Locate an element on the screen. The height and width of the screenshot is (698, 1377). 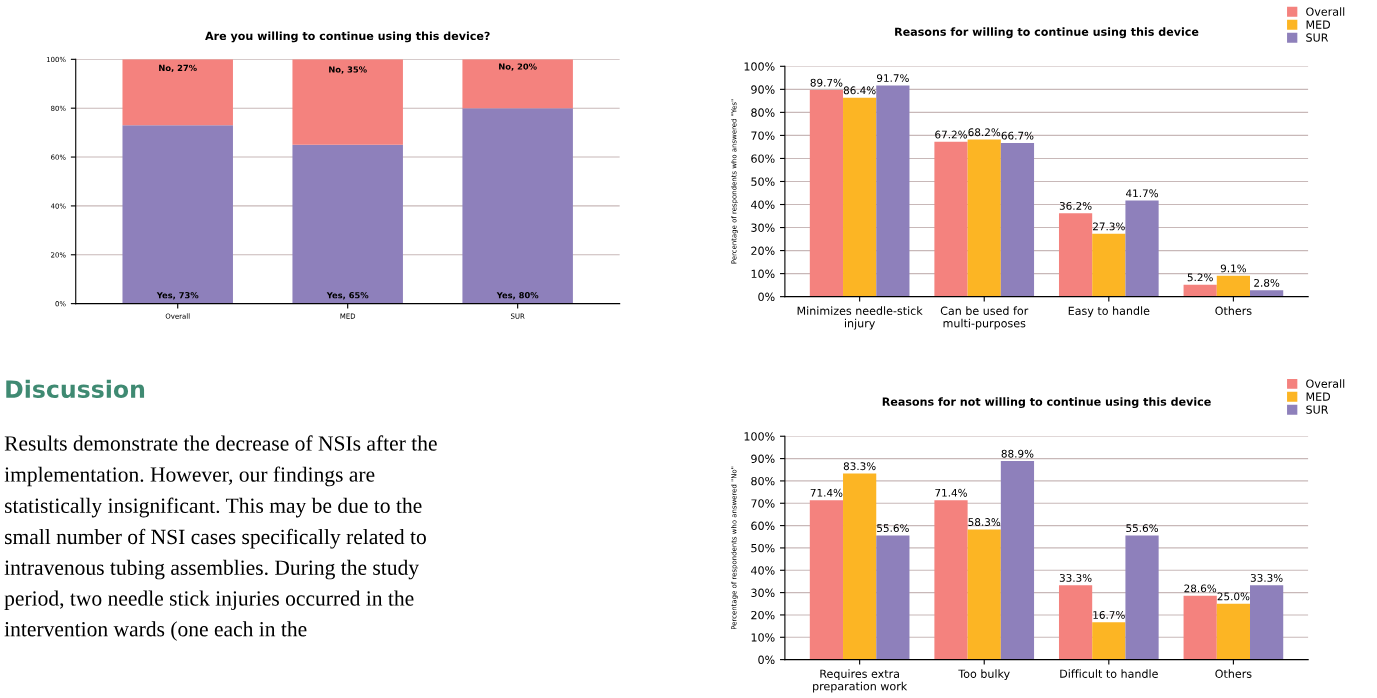
x-tick-label: Can be used for multi-purposes is located at coordinates (984, 318).